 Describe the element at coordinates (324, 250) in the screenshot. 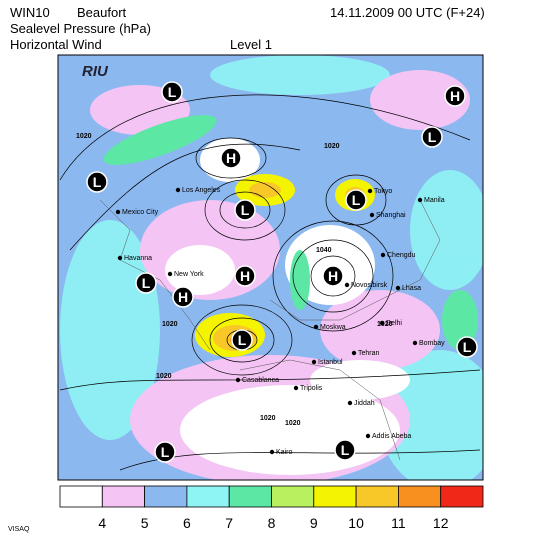

I see `isobar-label: 1040` at that location.